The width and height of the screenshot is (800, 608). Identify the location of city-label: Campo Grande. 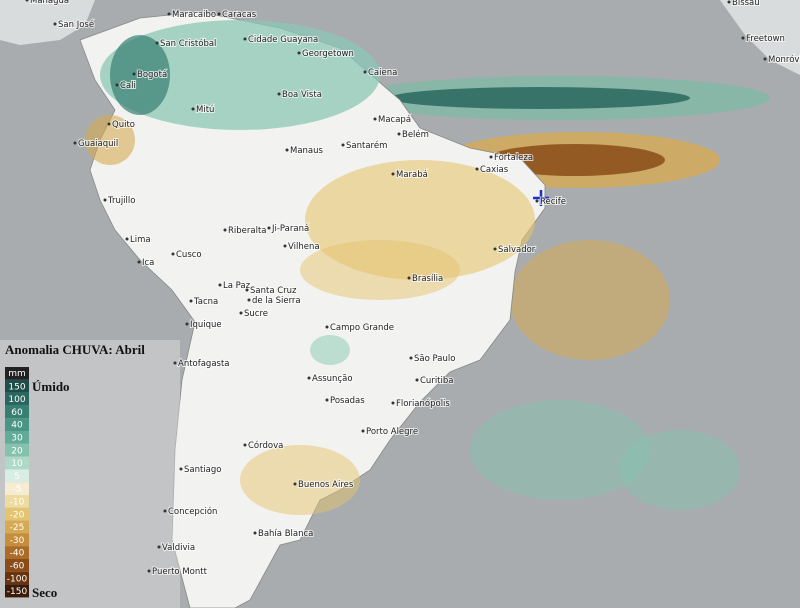
(362, 328).